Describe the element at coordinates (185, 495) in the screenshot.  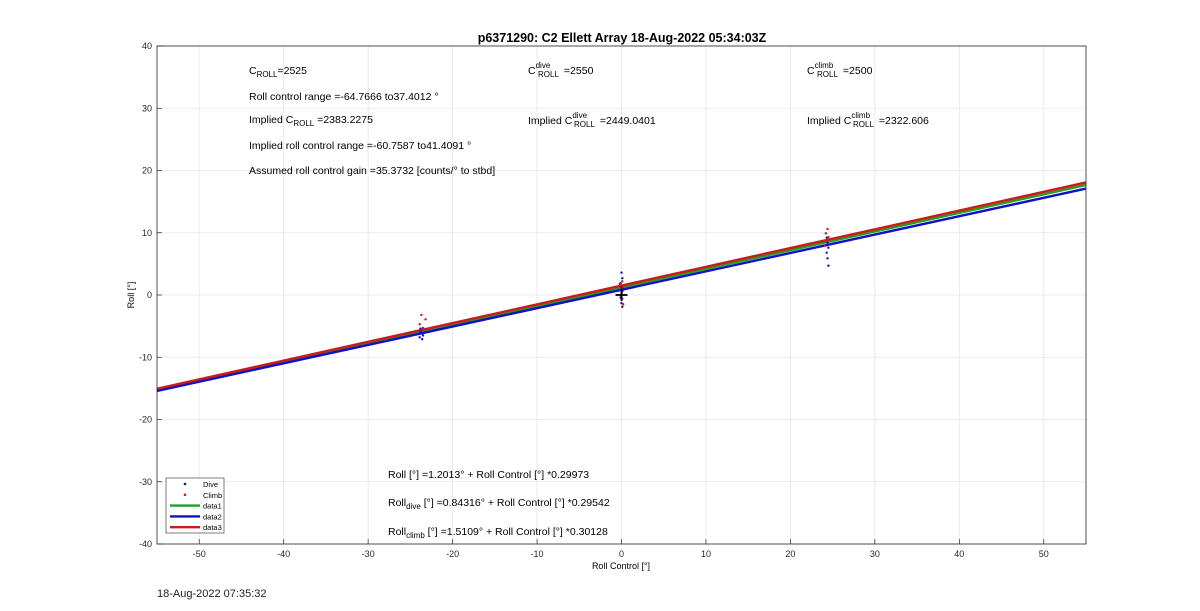
I see `legend-marker-climb` at that location.